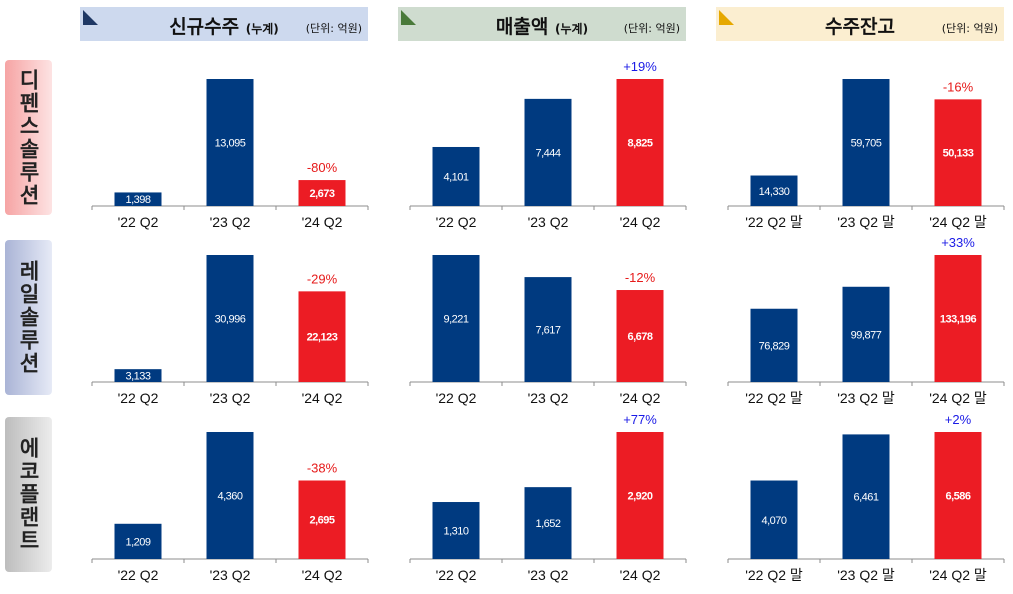 This screenshot has height=594, width=1013. I want to click on data-label: 6,461, so click(865, 498).